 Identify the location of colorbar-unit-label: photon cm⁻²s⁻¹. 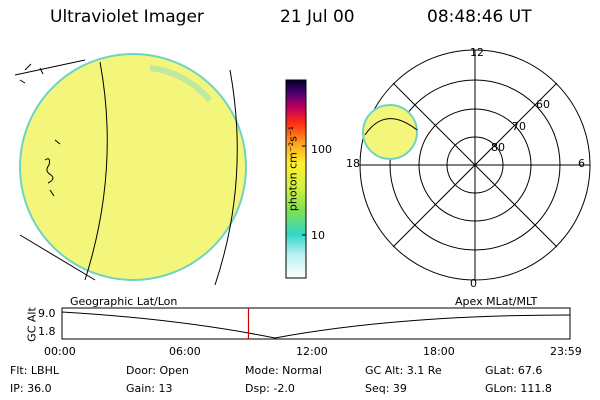
(293, 168).